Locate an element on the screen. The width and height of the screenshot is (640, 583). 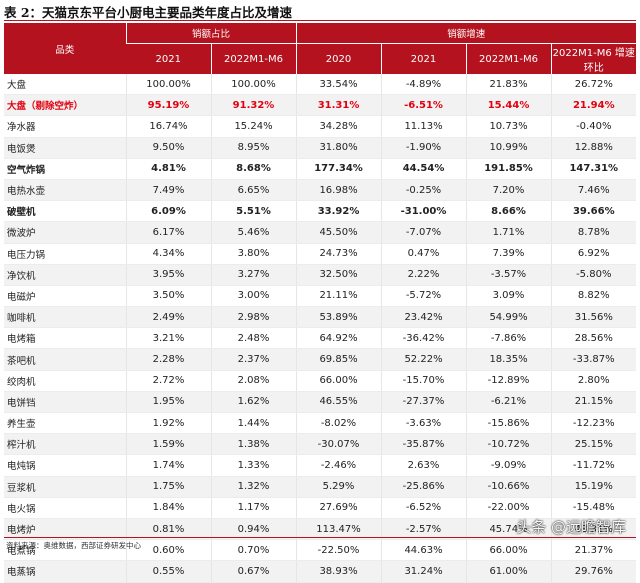
value-cell: -6.52% is located at coordinates (423, 508).